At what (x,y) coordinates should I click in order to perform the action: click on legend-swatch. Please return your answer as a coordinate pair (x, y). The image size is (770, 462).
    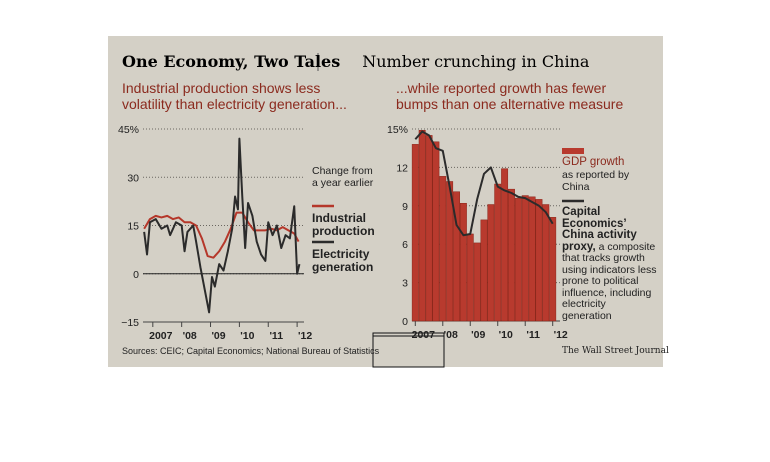
    Looking at the image, I should click on (573, 151).